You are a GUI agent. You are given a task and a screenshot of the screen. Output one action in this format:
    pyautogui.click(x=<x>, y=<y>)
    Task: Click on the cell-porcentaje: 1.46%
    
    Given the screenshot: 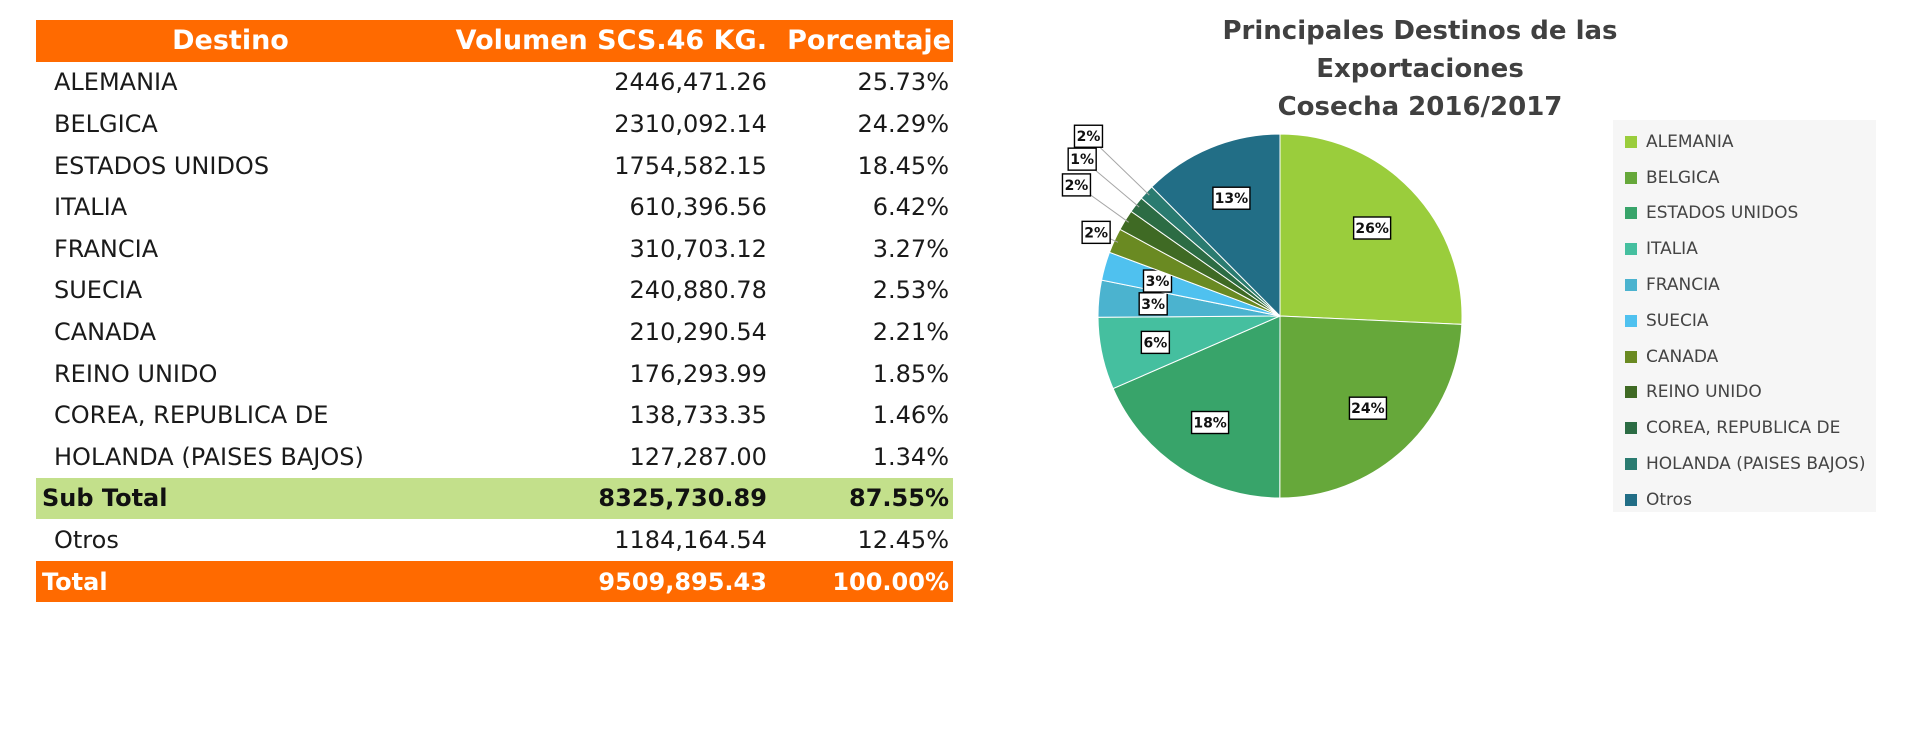 What is the action you would take?
    pyautogui.click(x=910, y=415)
    